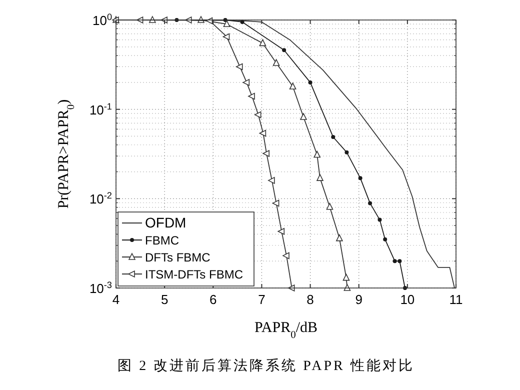  Describe the element at coordinates (162, 241) in the screenshot. I see `legend-label: FBMC` at that location.